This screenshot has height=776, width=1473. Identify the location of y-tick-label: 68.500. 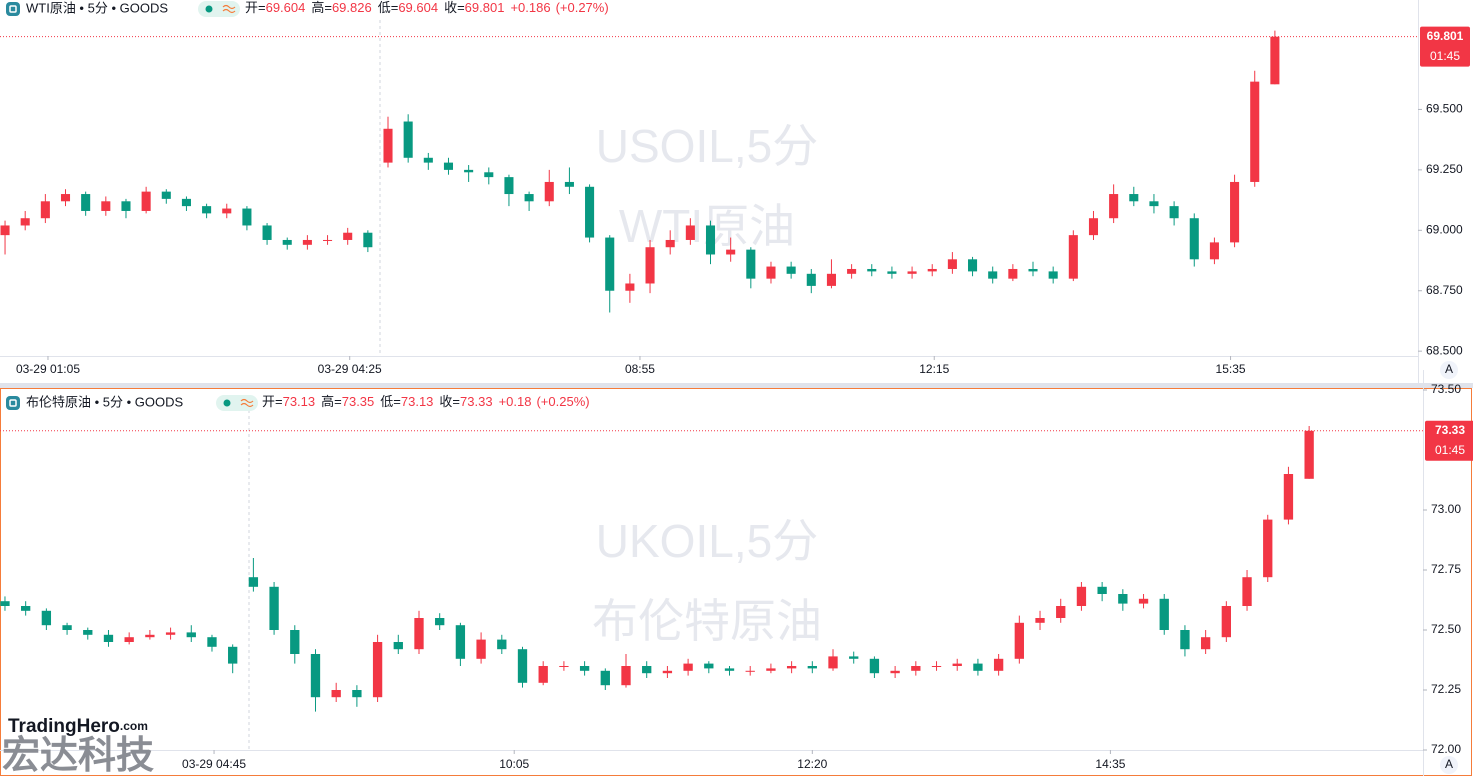
(1444, 350).